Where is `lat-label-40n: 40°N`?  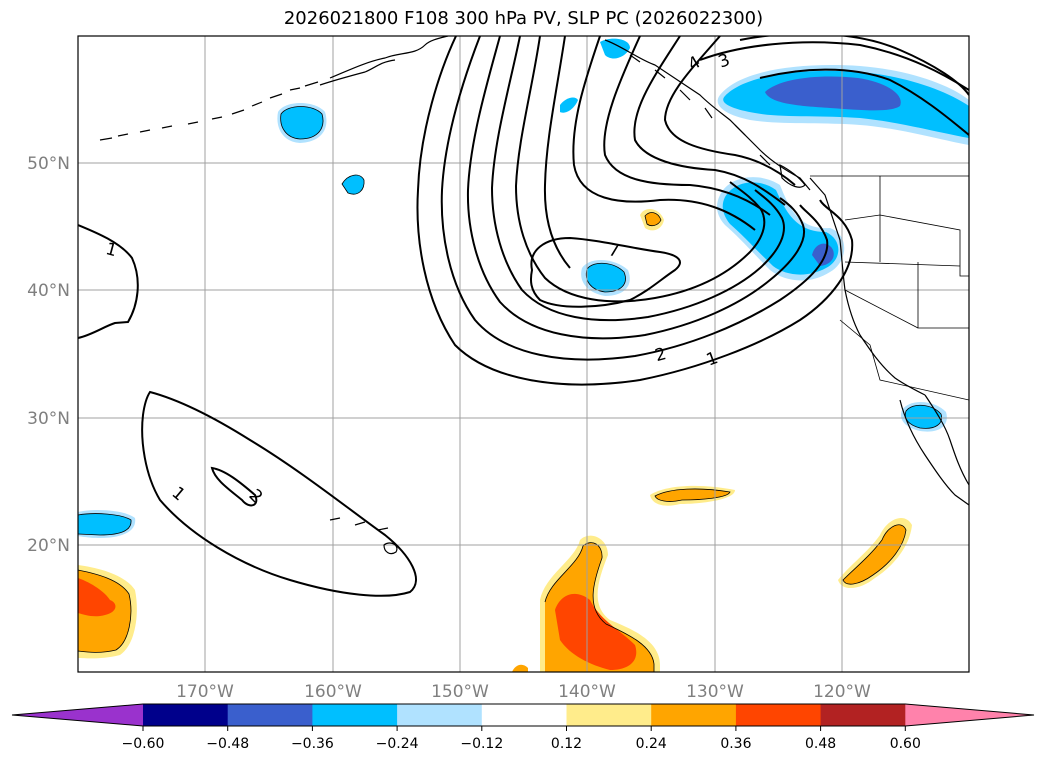
lat-label-40n: 40°N is located at coordinates (48, 291).